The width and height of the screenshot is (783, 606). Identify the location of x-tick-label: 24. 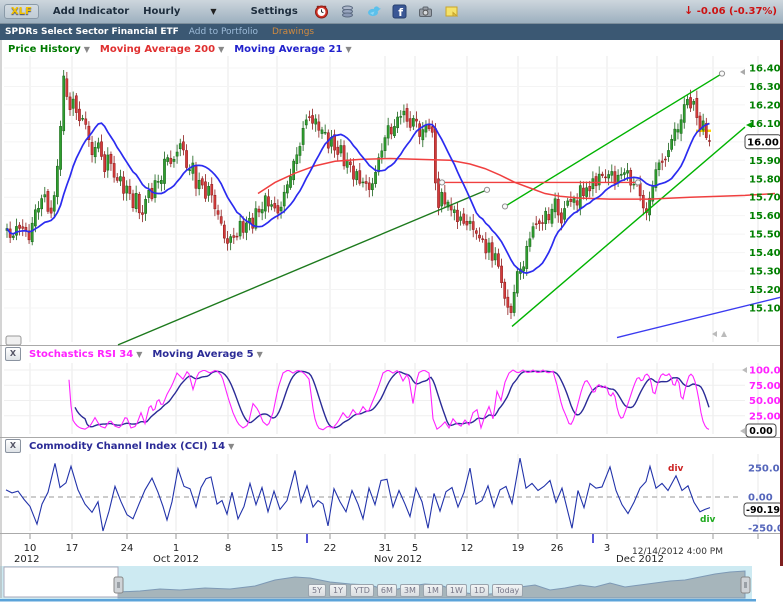
(127, 548).